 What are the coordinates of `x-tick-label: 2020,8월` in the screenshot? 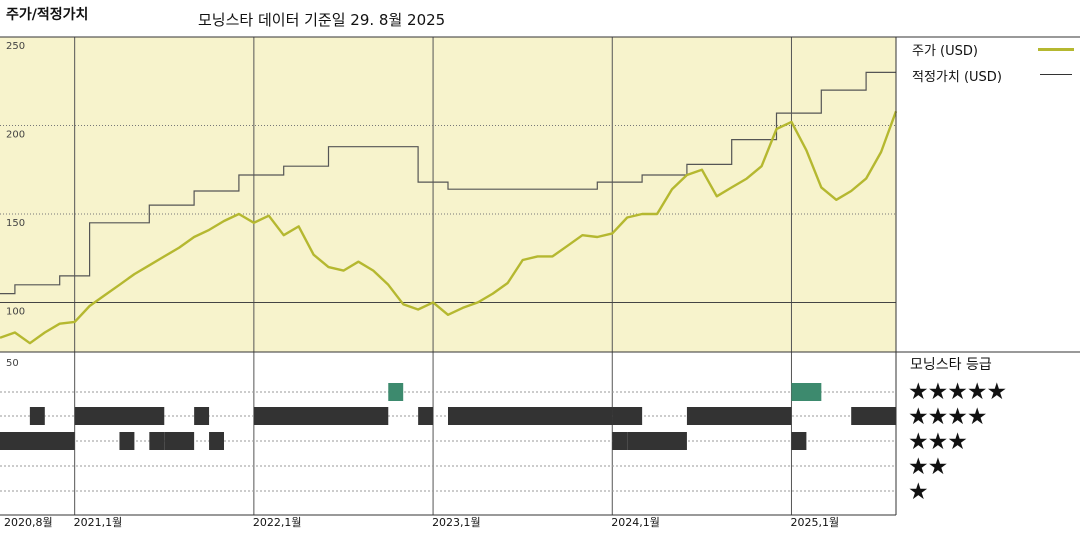 It's located at (28, 522).